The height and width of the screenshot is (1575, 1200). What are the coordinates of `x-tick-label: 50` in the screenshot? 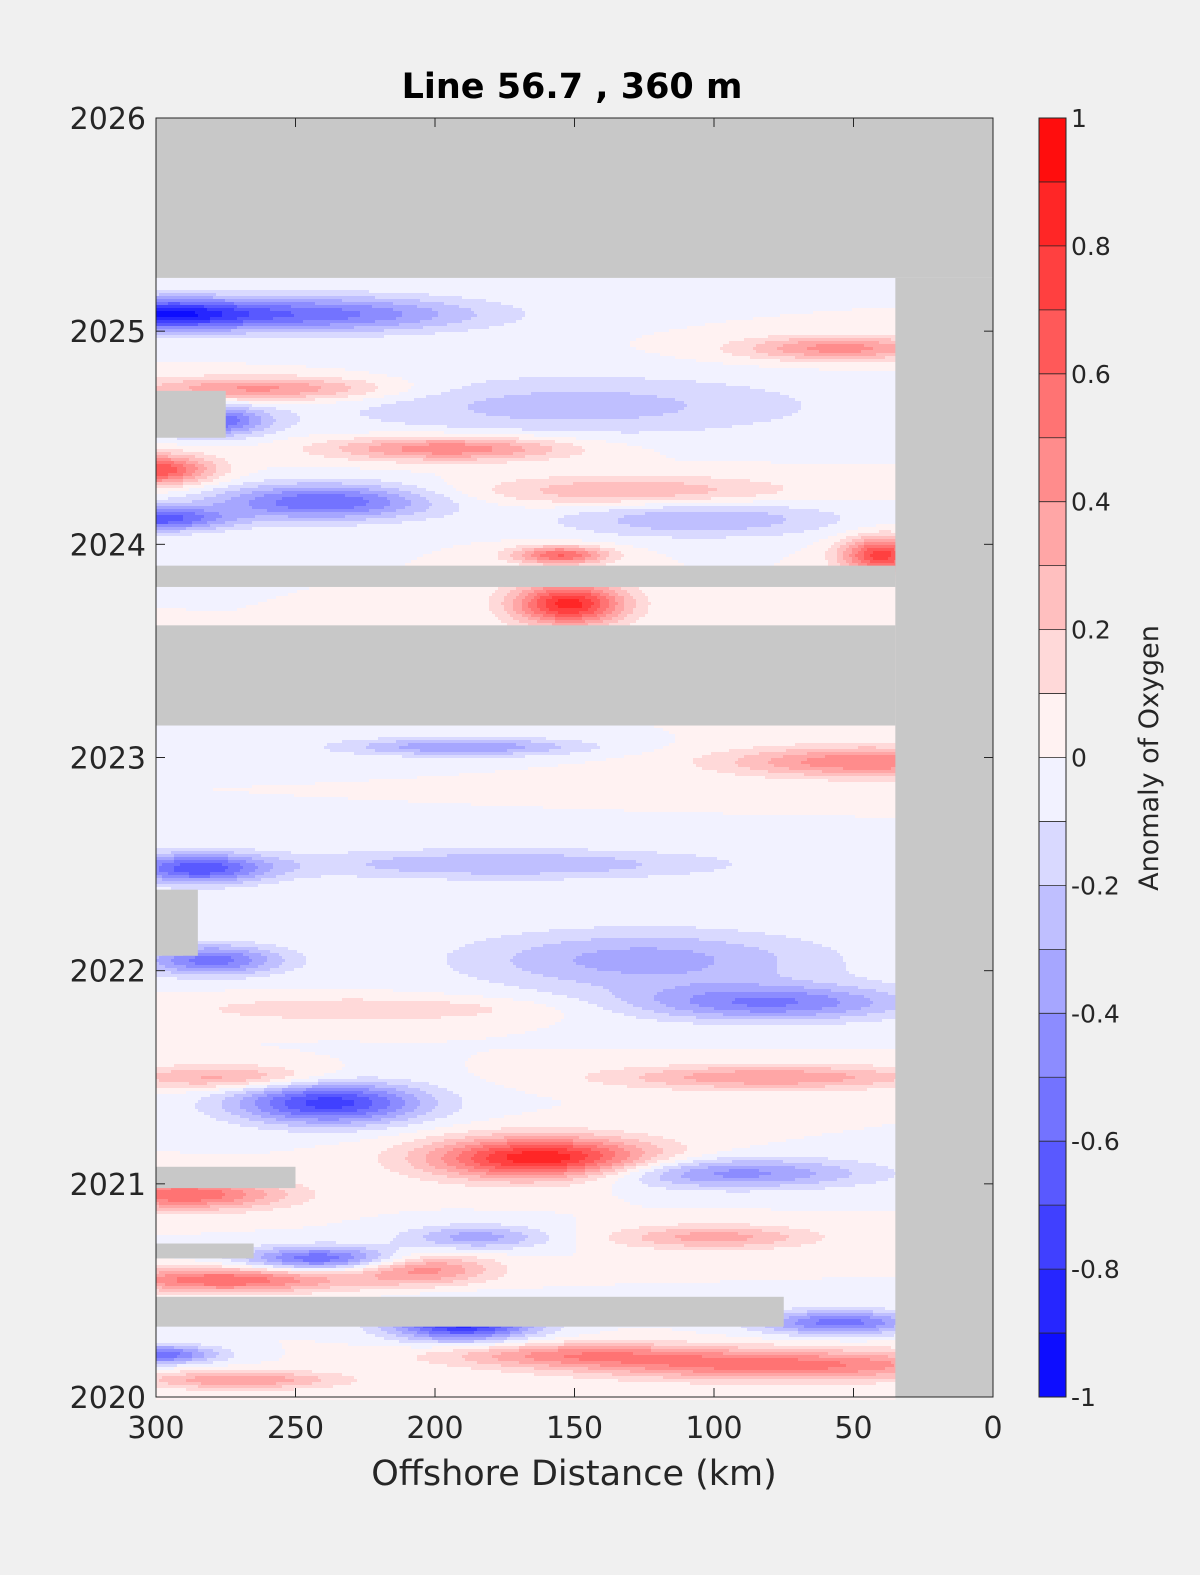 It's located at (853, 1428).